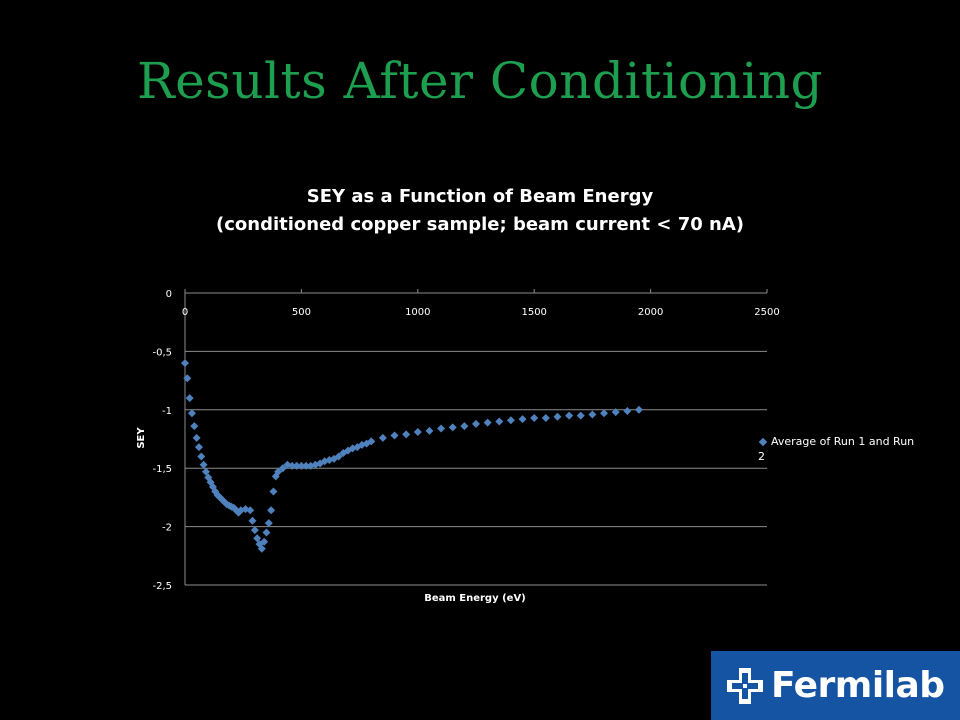 Image resolution: width=960 pixels, height=720 pixels. I want to click on x-tick-label: 2000, so click(650, 312).